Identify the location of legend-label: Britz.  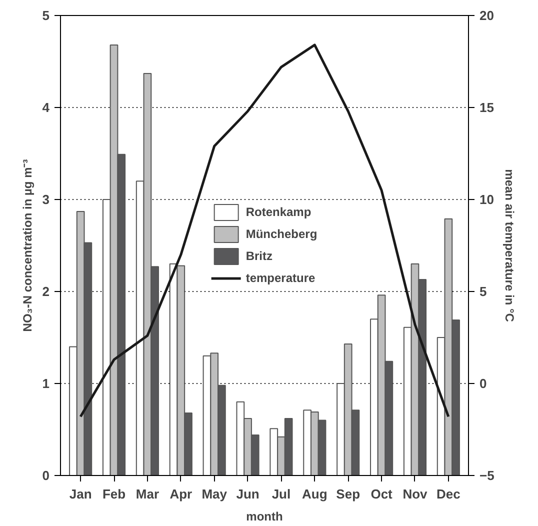
(259, 256).